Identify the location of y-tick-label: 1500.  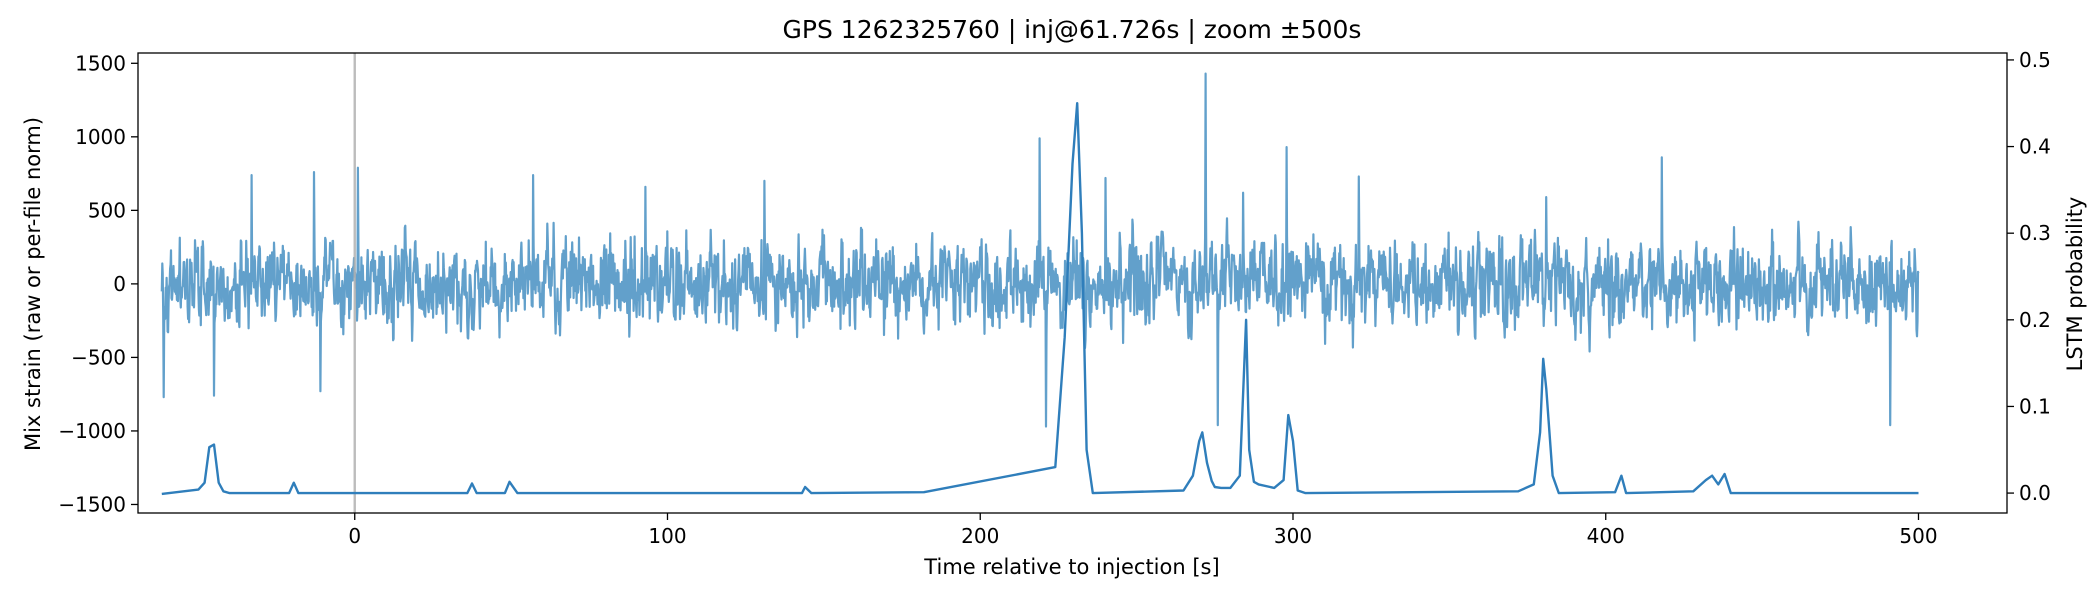
(100, 63).